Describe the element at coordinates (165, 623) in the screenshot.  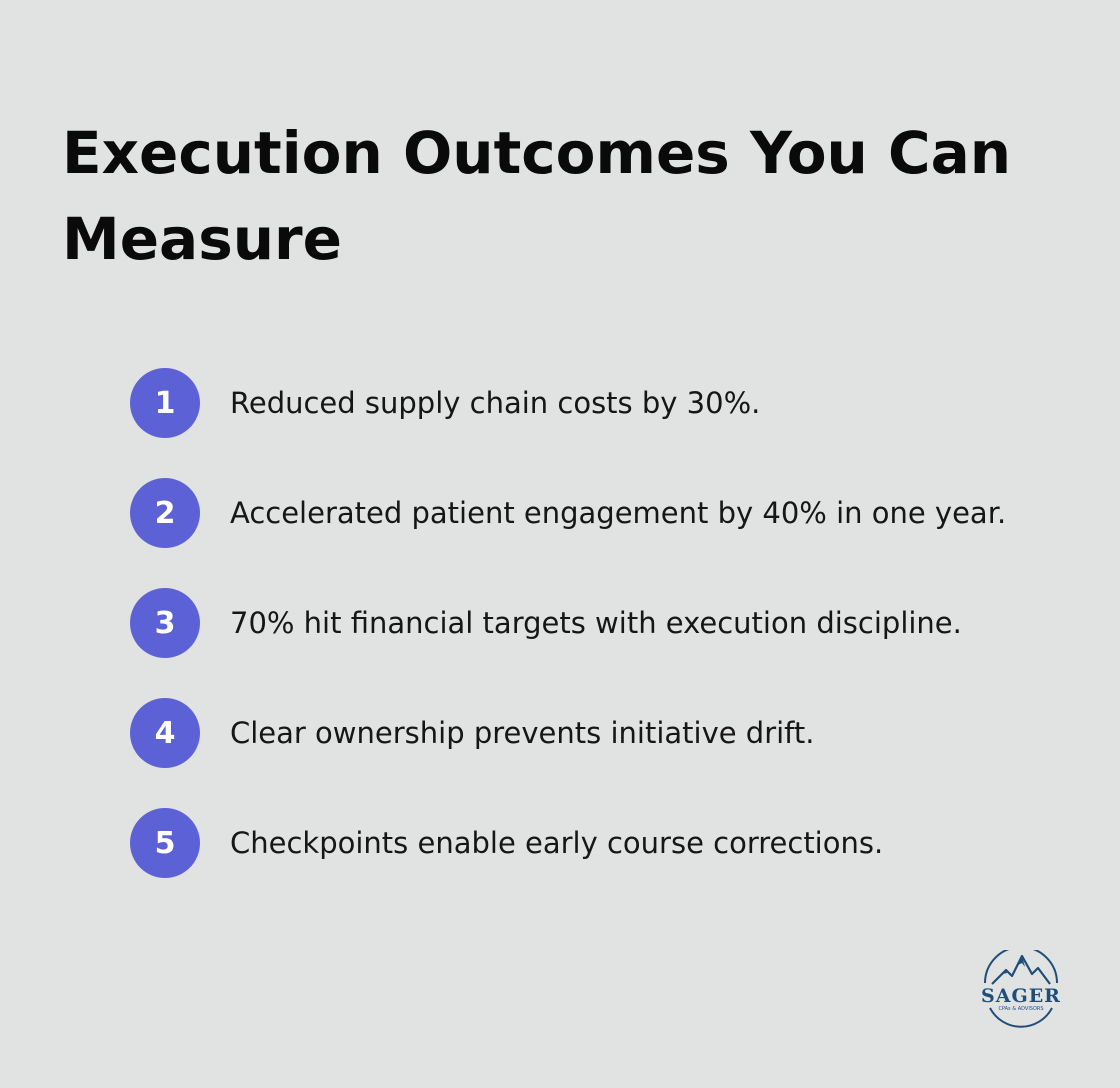
I see `number-badge: 3` at that location.